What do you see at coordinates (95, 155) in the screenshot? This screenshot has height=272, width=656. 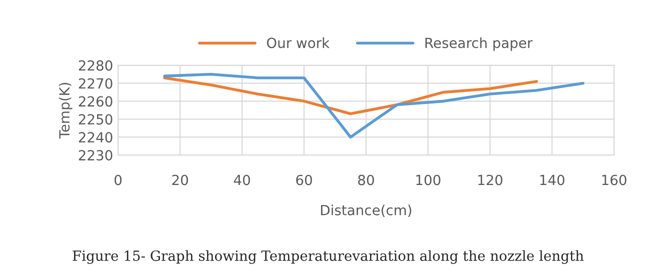 I see `y-tick-label: 2230` at bounding box center [95, 155].